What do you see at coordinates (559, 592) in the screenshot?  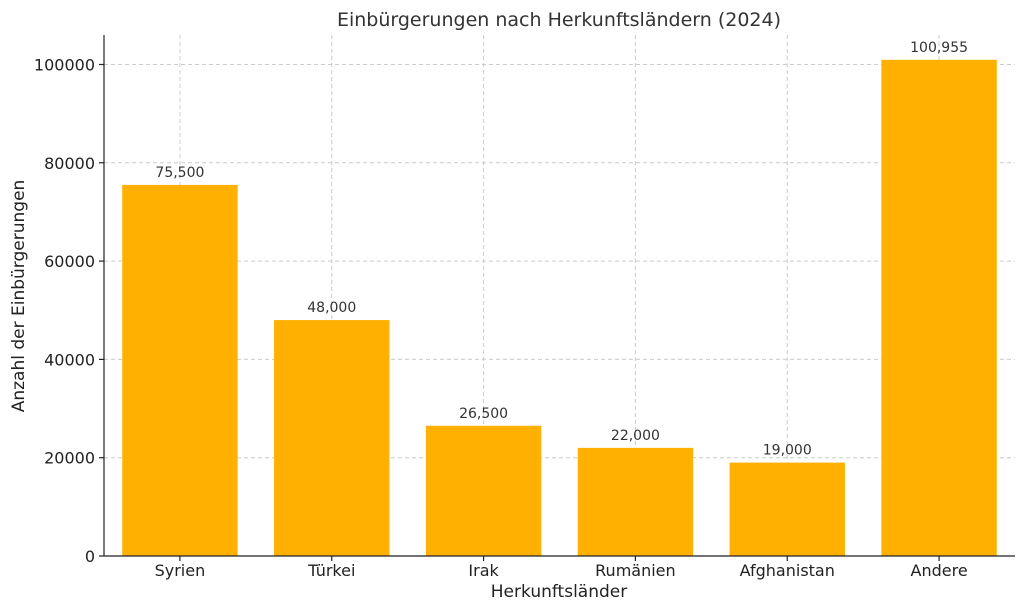 I see `x-axis-label: Herkunftsländer` at bounding box center [559, 592].